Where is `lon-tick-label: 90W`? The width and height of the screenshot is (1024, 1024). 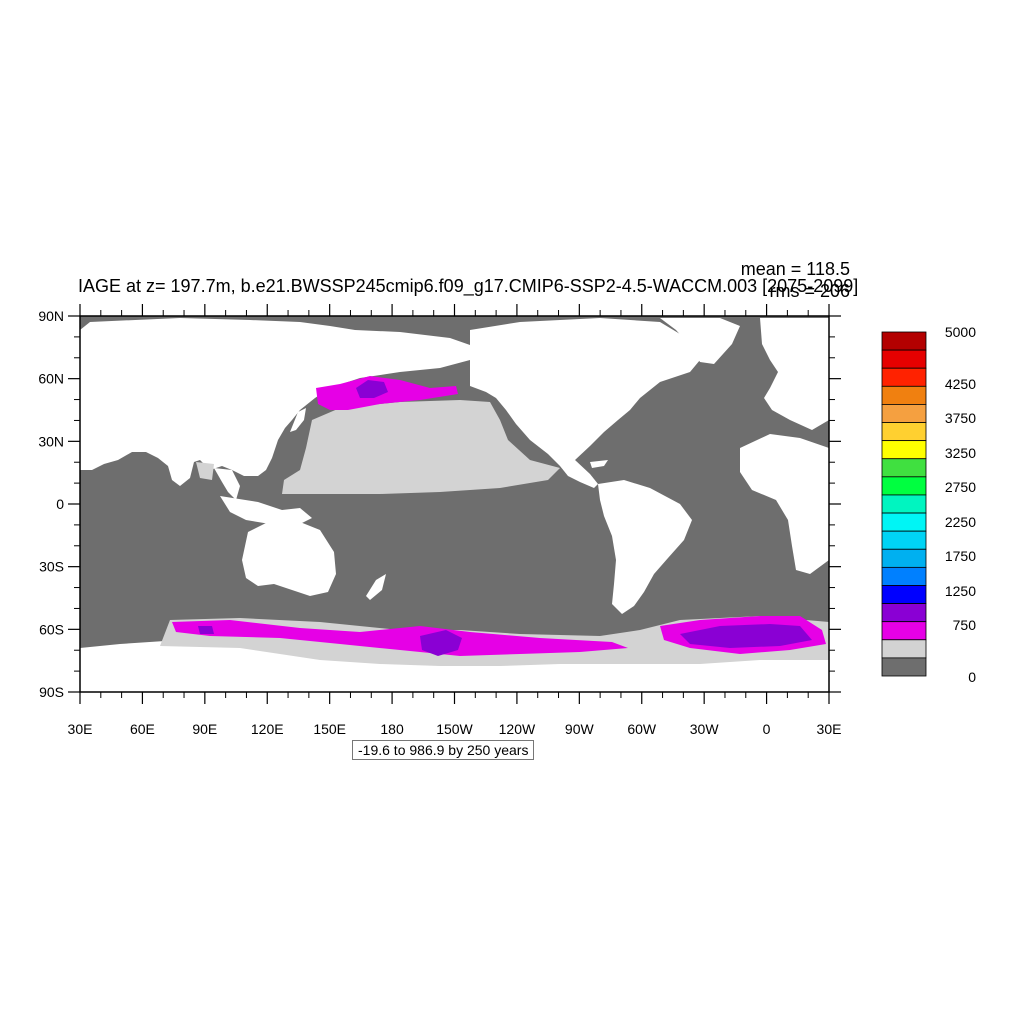
lon-tick-label: 90W is located at coordinates (580, 729).